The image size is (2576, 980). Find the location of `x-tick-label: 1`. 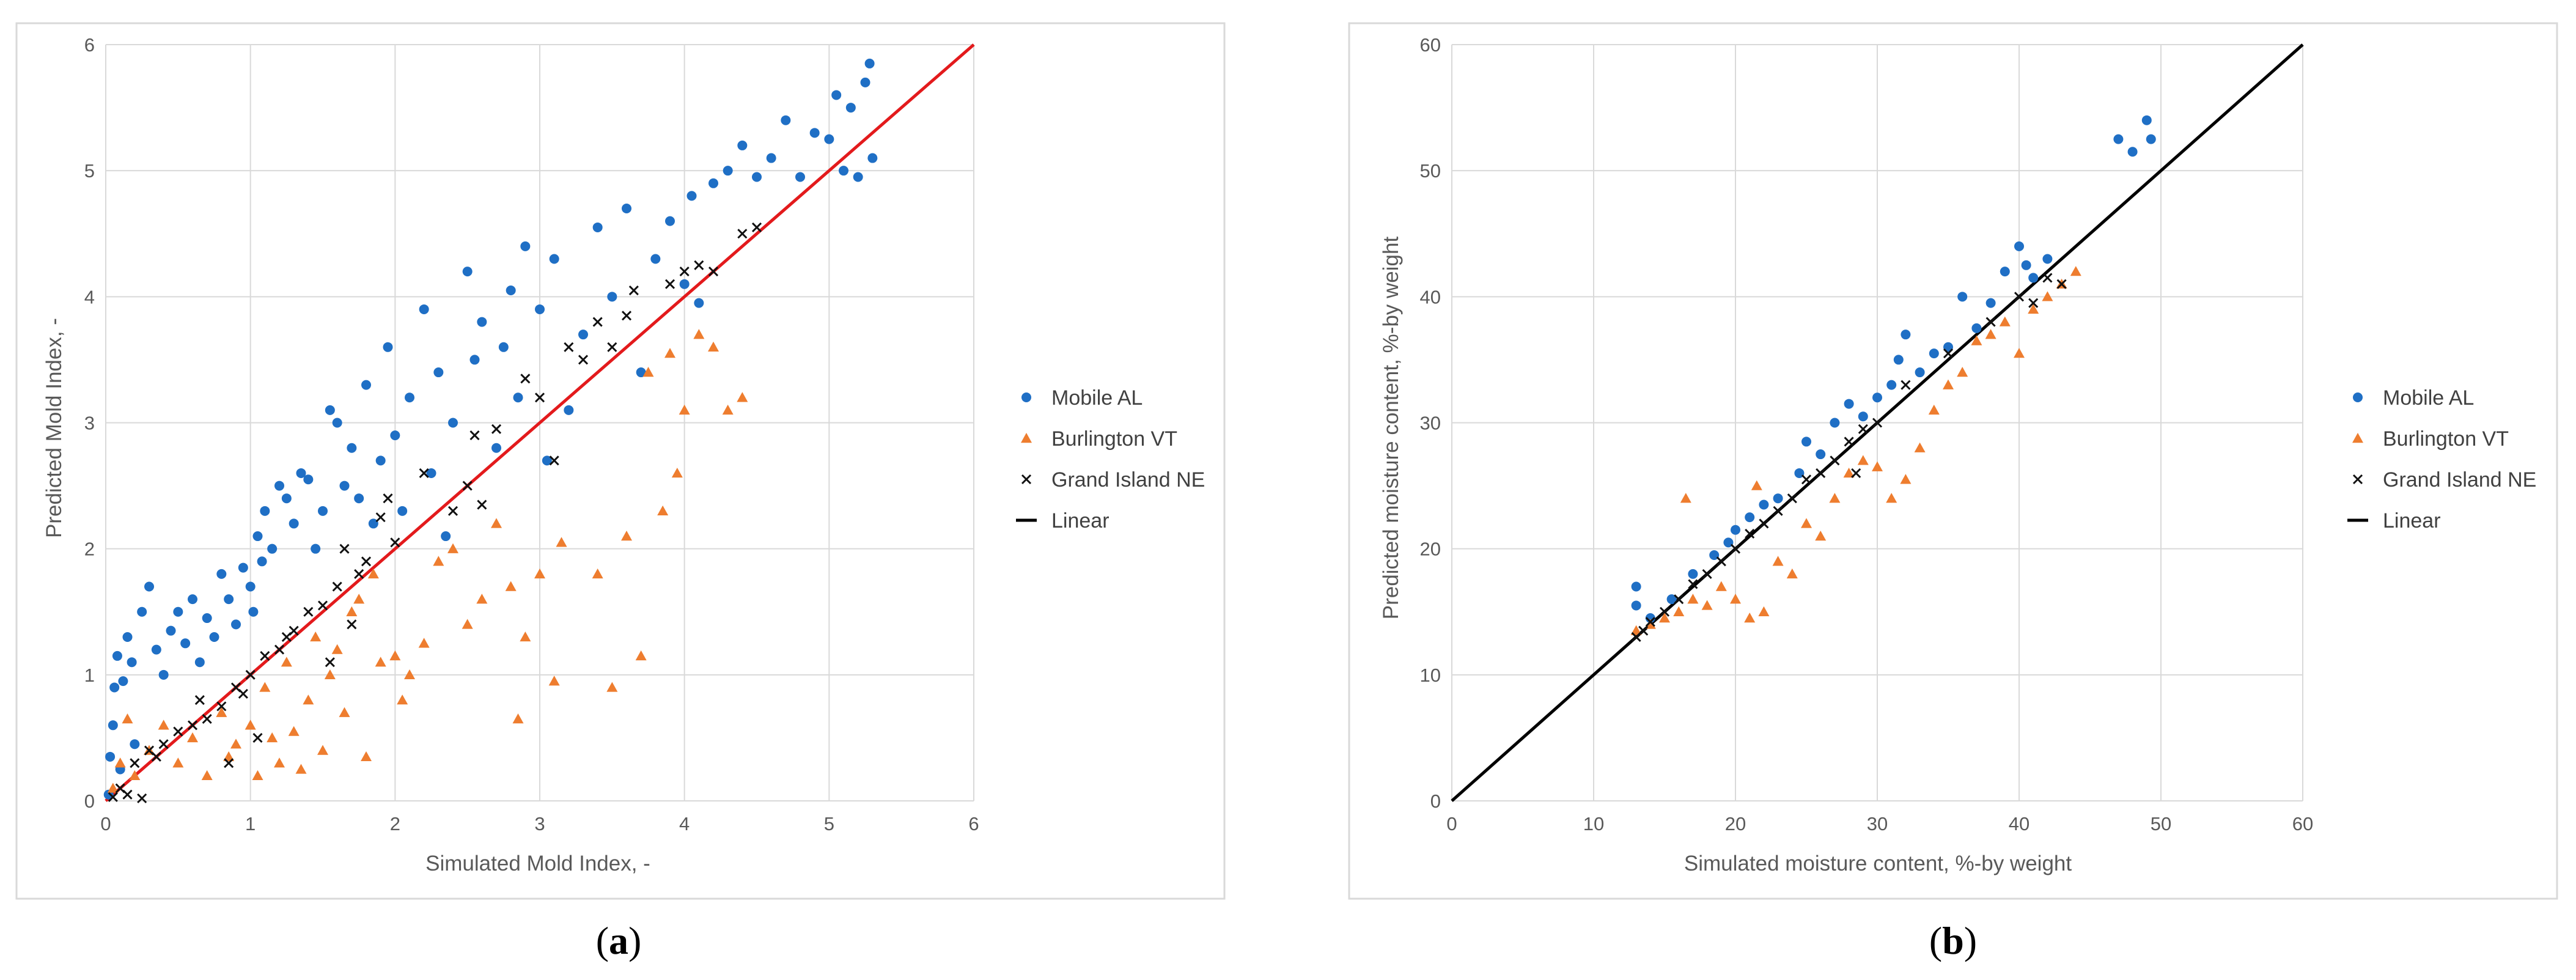

x-tick-label: 1 is located at coordinates (251, 823).